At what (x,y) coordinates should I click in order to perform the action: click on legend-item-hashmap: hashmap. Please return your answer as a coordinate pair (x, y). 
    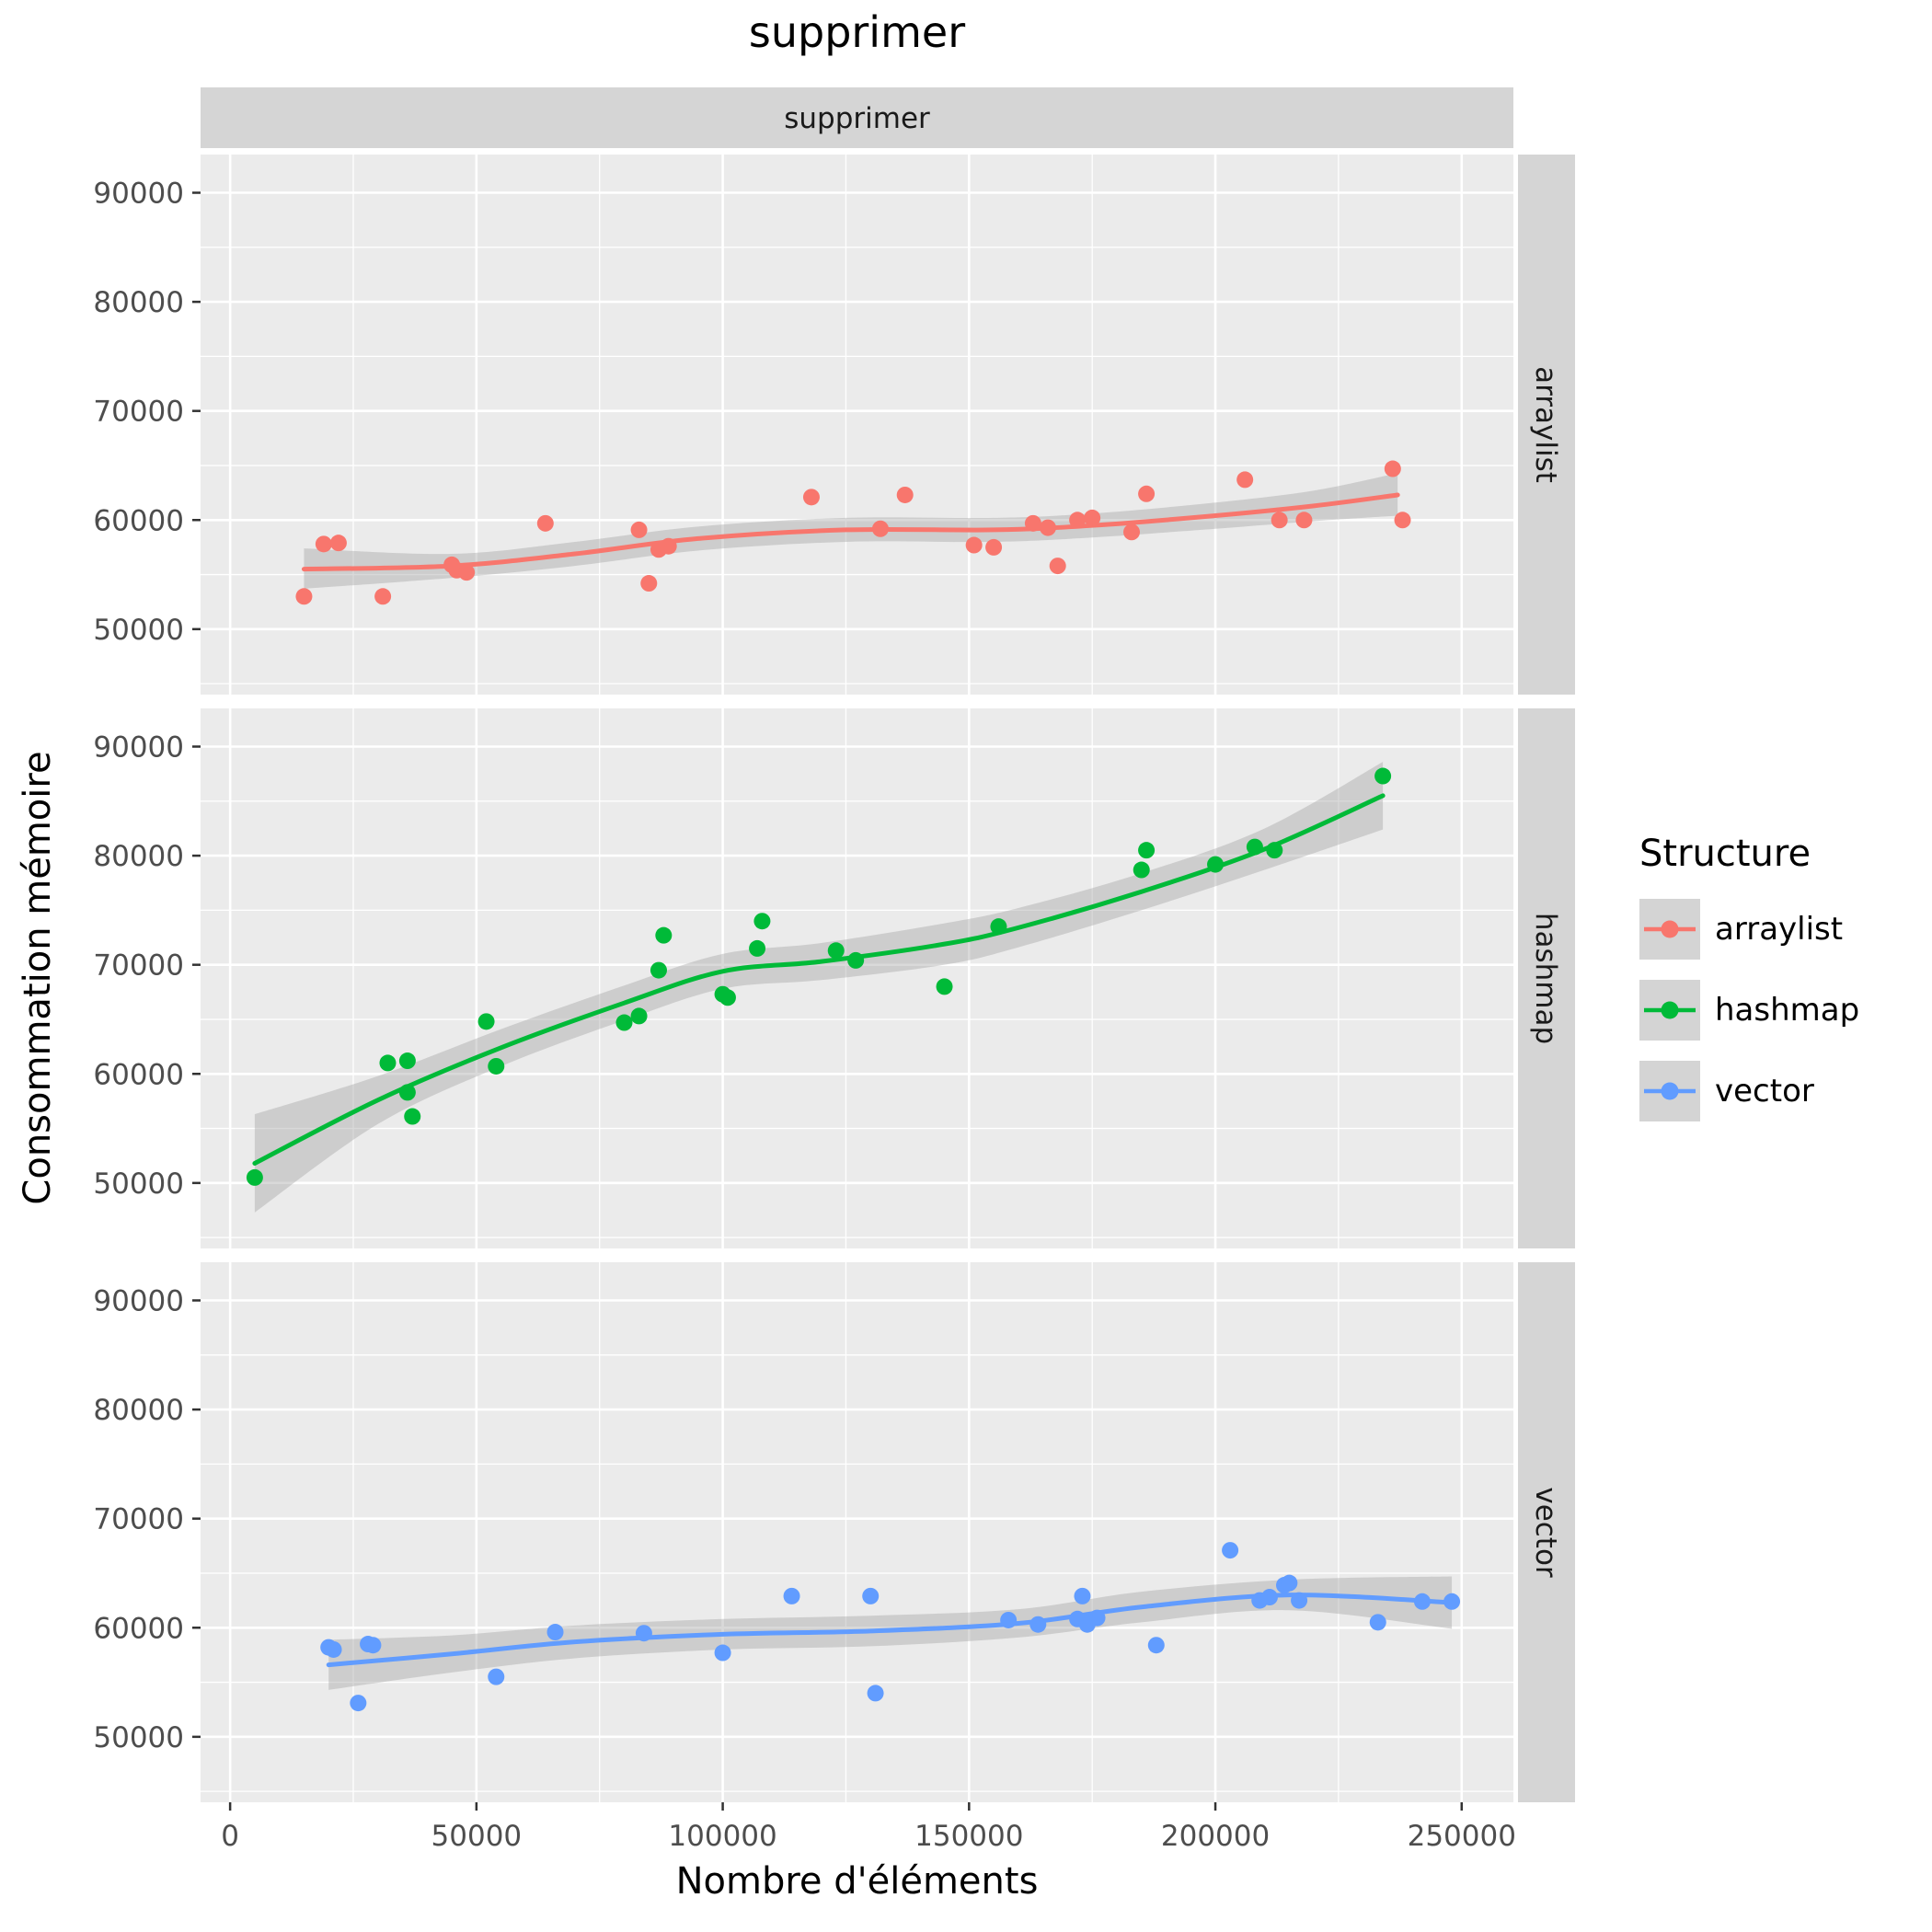
    Looking at the image, I should click on (1749, 1010).